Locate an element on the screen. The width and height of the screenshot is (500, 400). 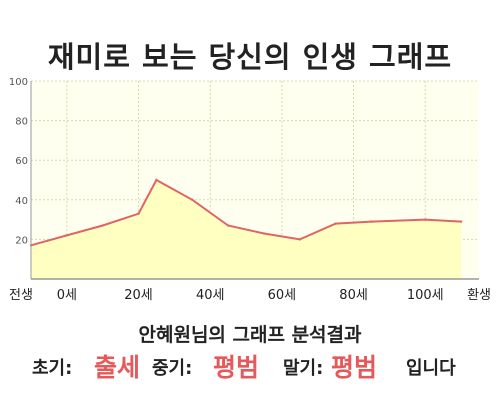
early-value: 출세 is located at coordinates (117, 367).